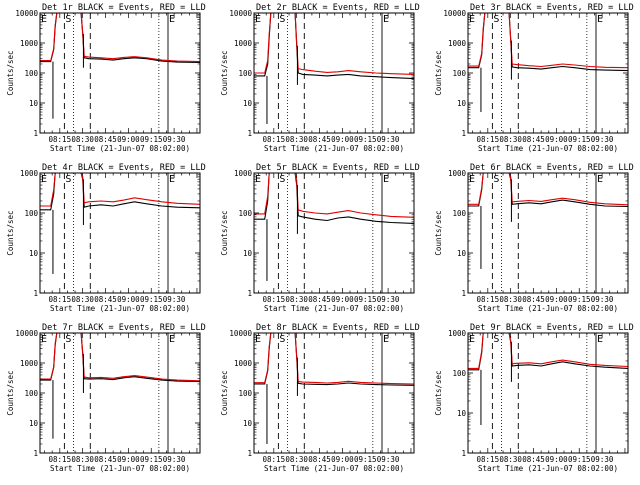 This screenshot has height=485, width=640. Describe the element at coordinates (124, 168) in the screenshot. I see `panel-title: Det 4r BLACK = Events, RED = LLD` at that location.